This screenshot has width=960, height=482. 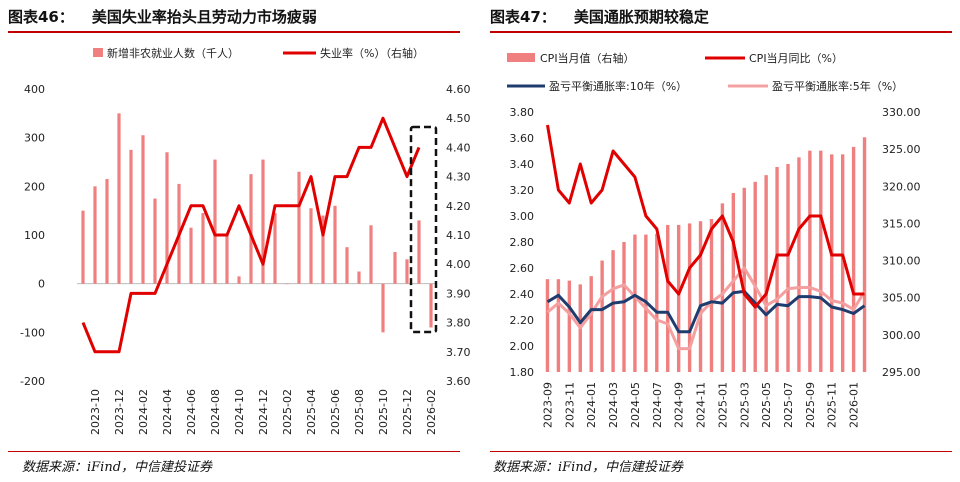 What do you see at coordinates (458, 89) in the screenshot?
I see `left-y2axis-tick: 4.60` at bounding box center [458, 89].